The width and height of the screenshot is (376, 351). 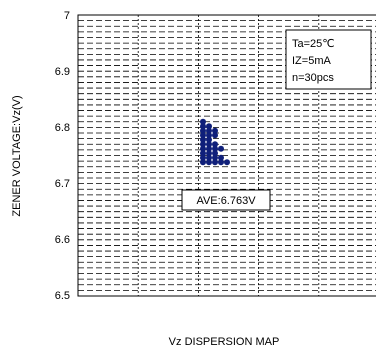 What do you see at coordinates (17, 155) in the screenshot?
I see `y-axis-title: ZENER VOLTAGE:Vz(V)` at bounding box center [17, 155].